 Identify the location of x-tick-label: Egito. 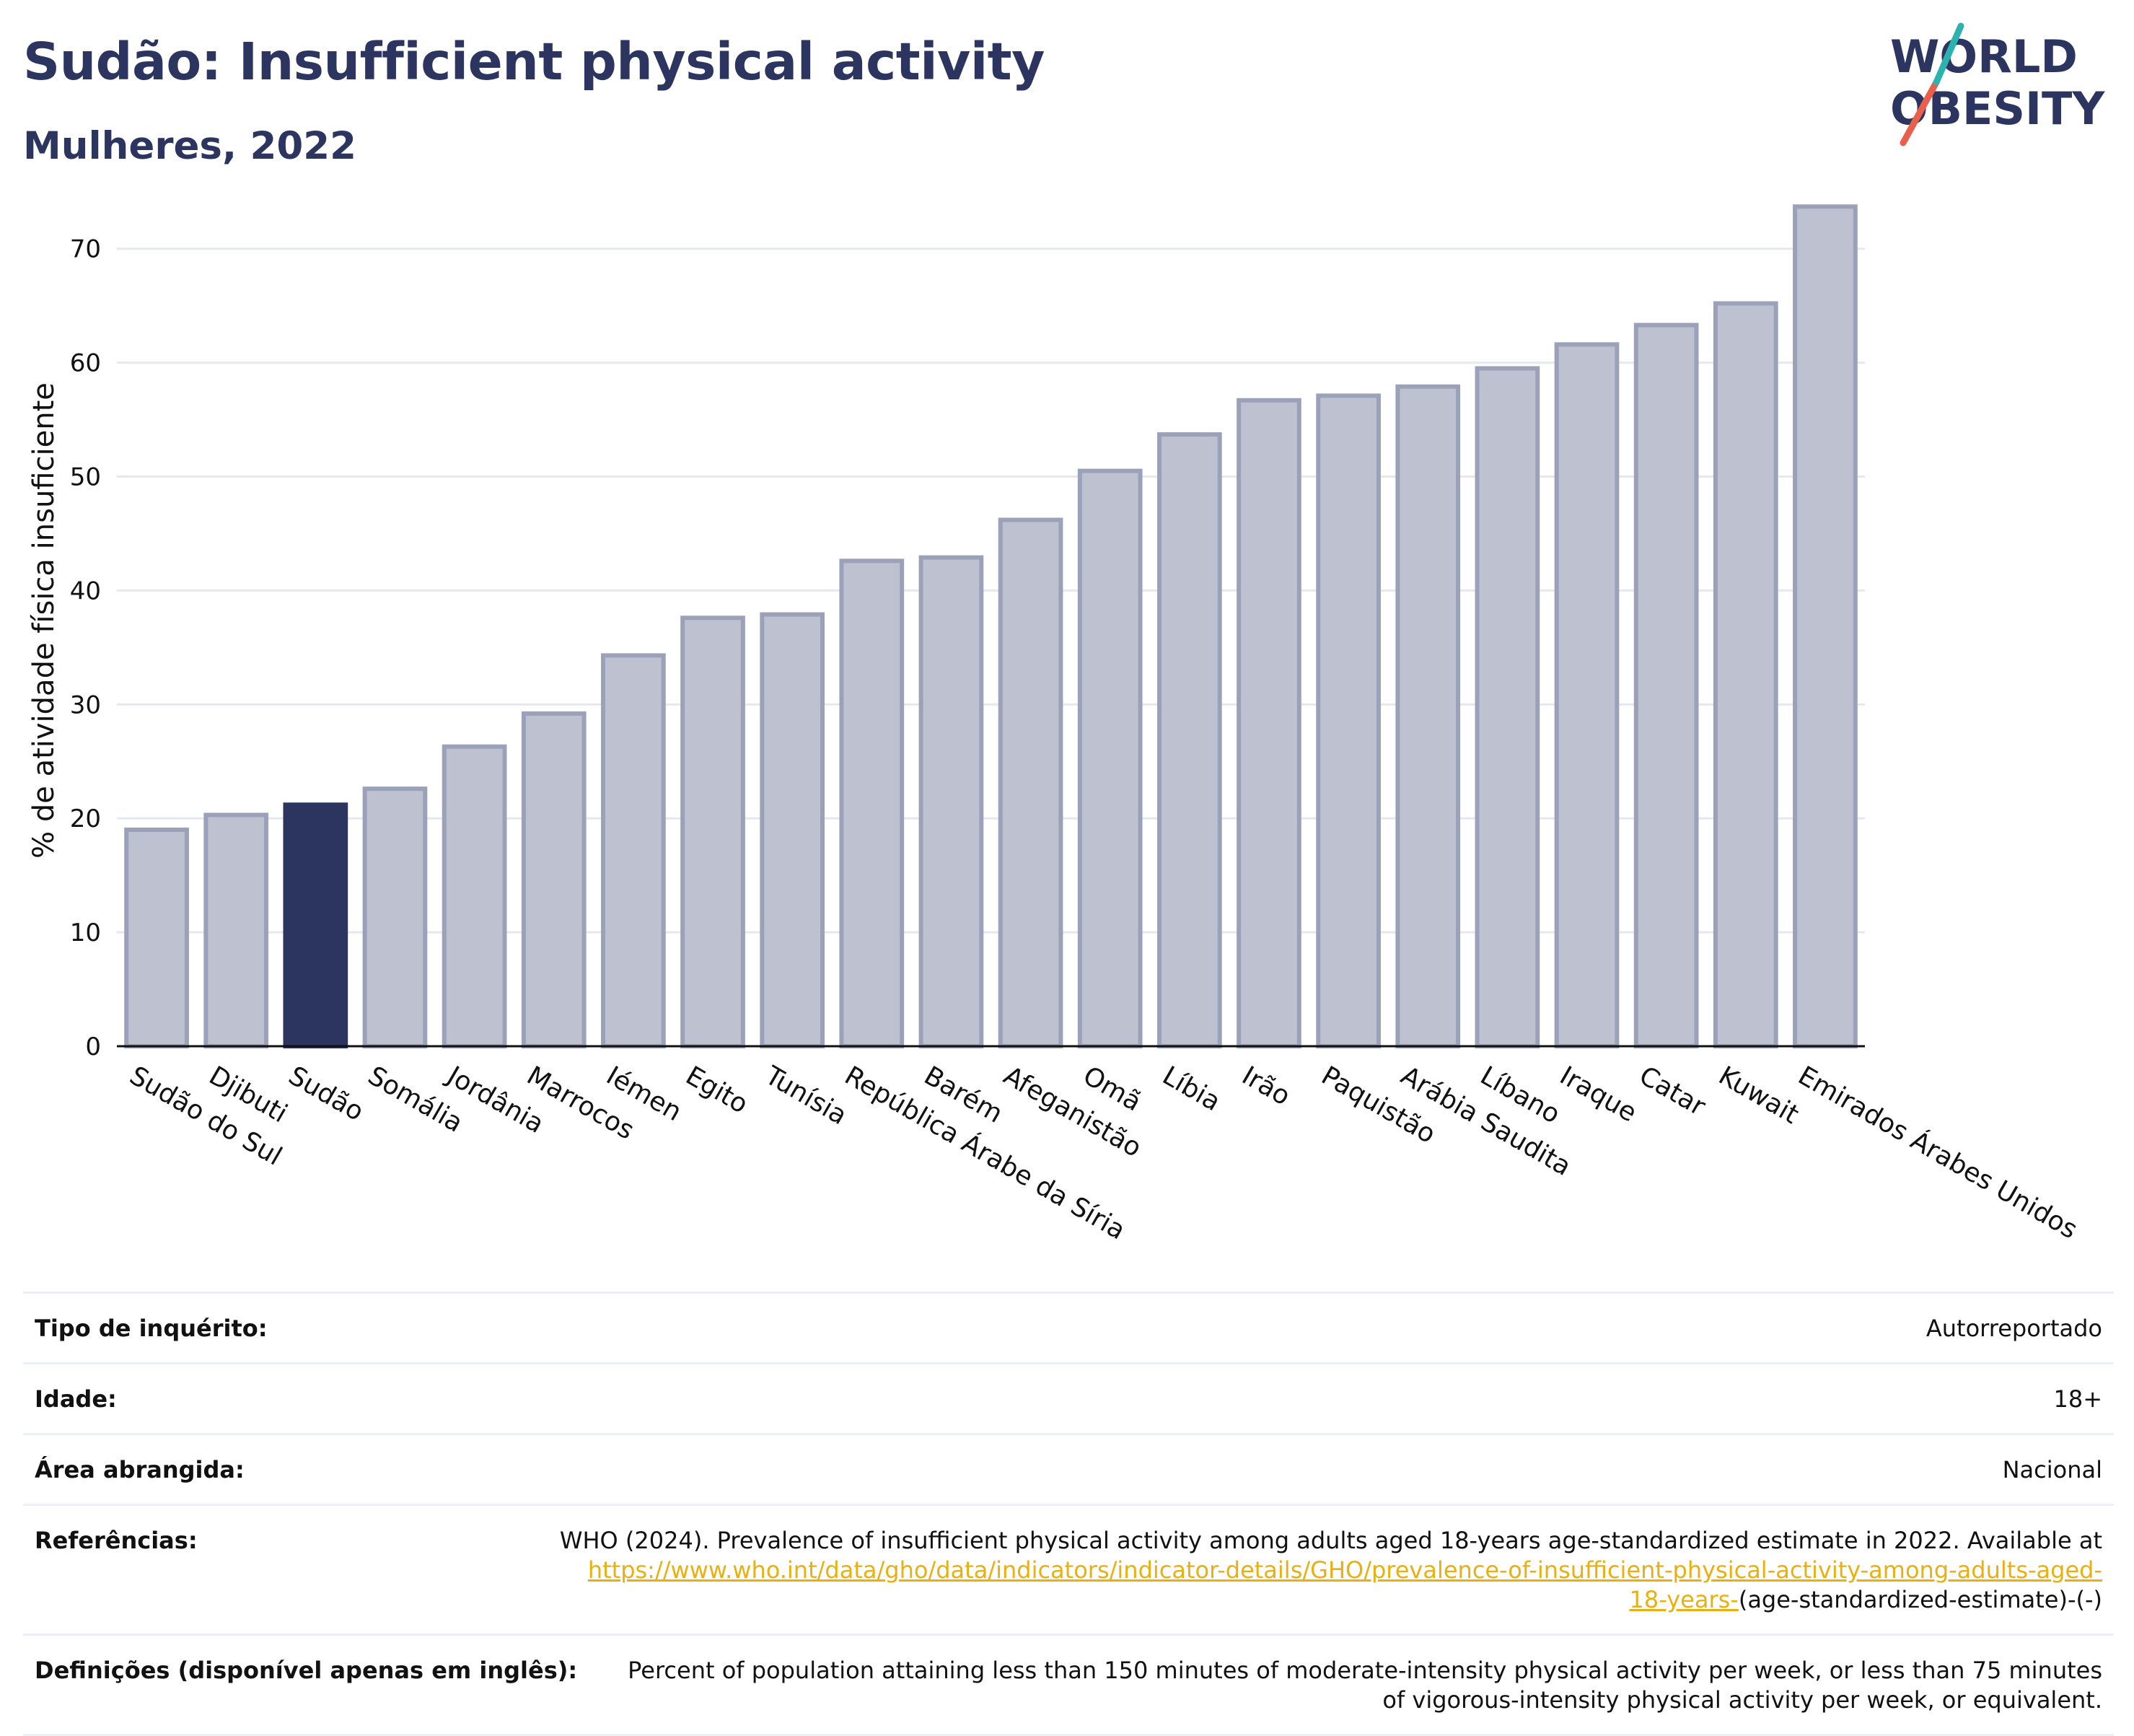
(717, 1090).